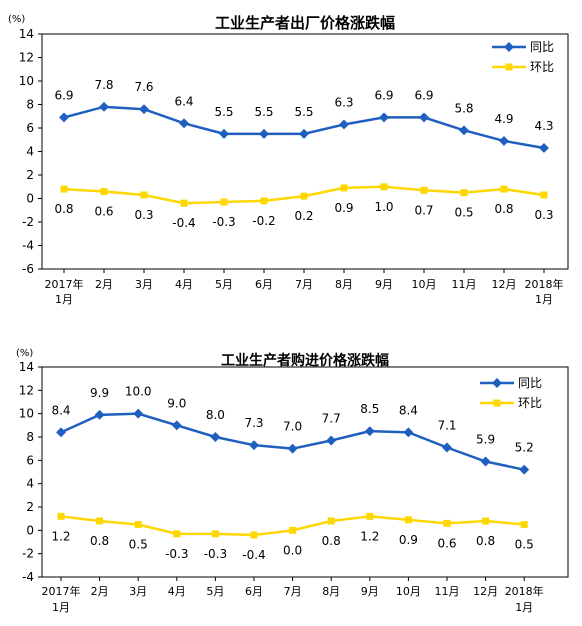  Describe the element at coordinates (60, 536) in the screenshot. I see `data-label: 1.2` at that location.